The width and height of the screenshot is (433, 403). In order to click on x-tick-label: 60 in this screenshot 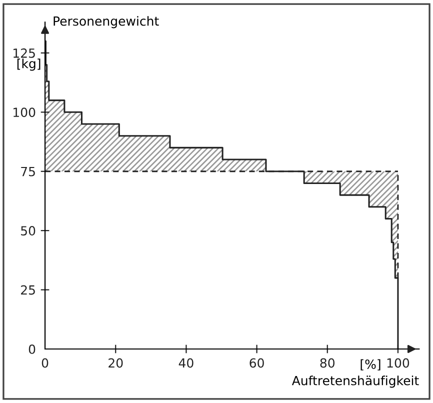, I will do `click(257, 363)`.